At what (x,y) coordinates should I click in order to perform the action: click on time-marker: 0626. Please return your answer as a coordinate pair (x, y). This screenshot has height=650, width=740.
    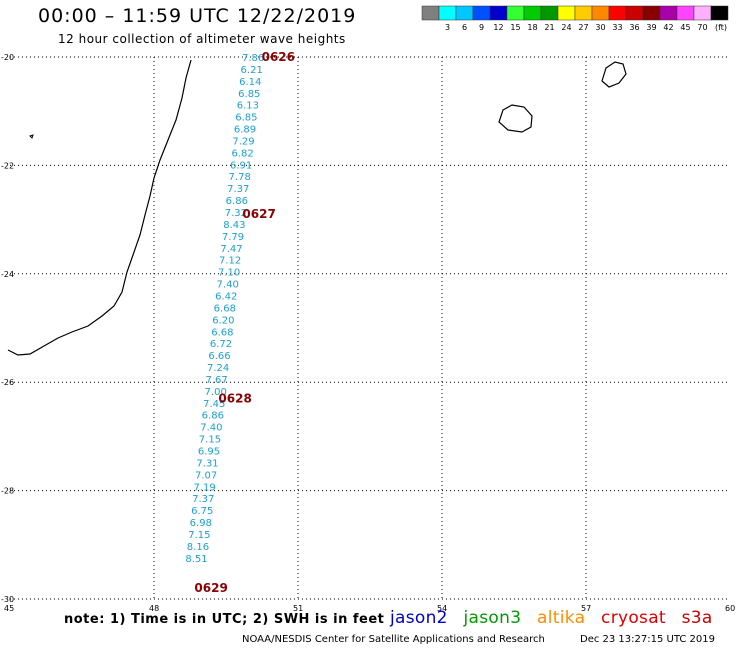
    Looking at the image, I should click on (278, 57).